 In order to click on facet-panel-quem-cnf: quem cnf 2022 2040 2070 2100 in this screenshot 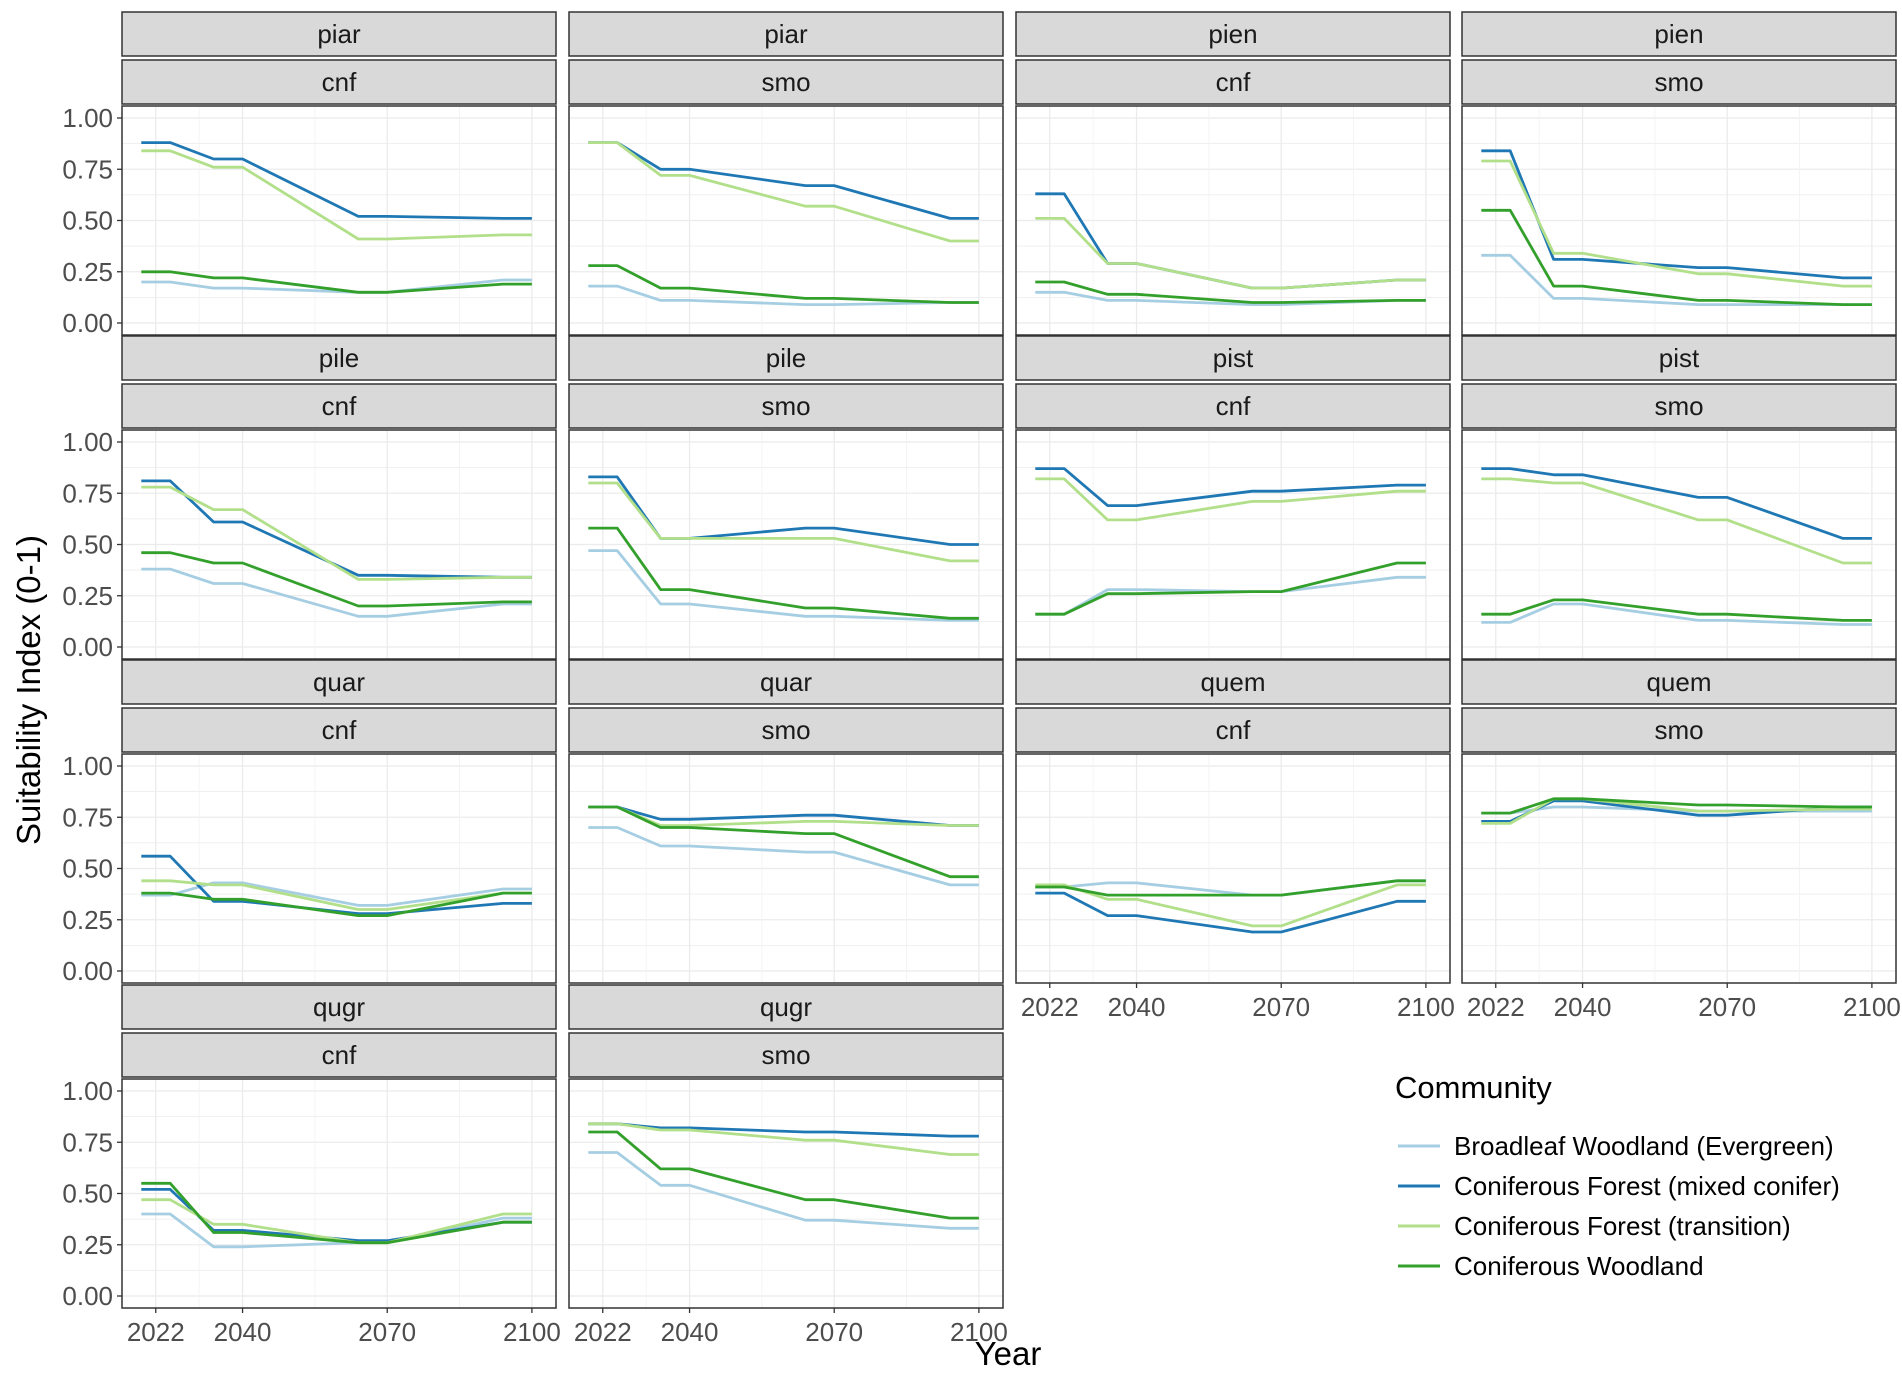, I will do `click(1235, 840)`.